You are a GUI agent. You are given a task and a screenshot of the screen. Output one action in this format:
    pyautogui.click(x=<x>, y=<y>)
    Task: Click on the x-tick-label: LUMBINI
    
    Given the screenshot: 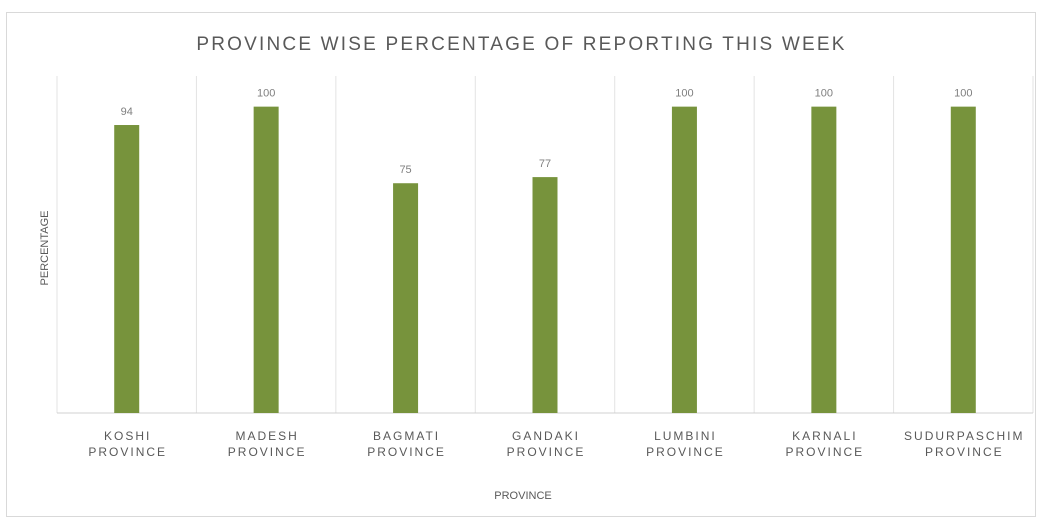 What is the action you would take?
    pyautogui.click(x=685, y=436)
    